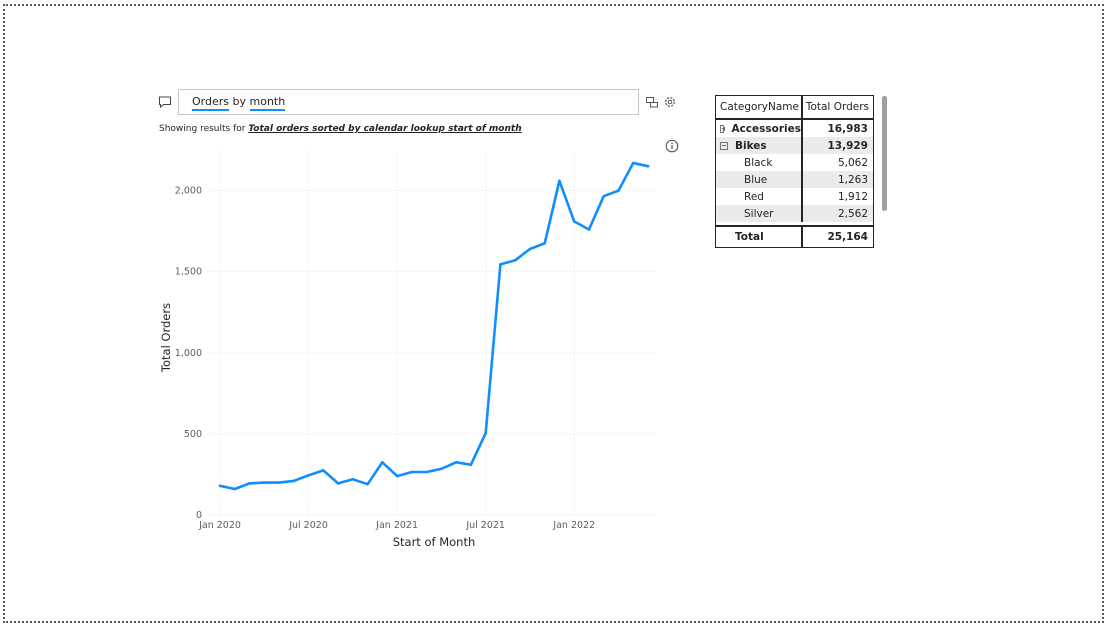 The height and width of the screenshot is (628, 1111). What do you see at coordinates (751, 145) in the screenshot?
I see `matrix-row-label: Bikes` at bounding box center [751, 145].